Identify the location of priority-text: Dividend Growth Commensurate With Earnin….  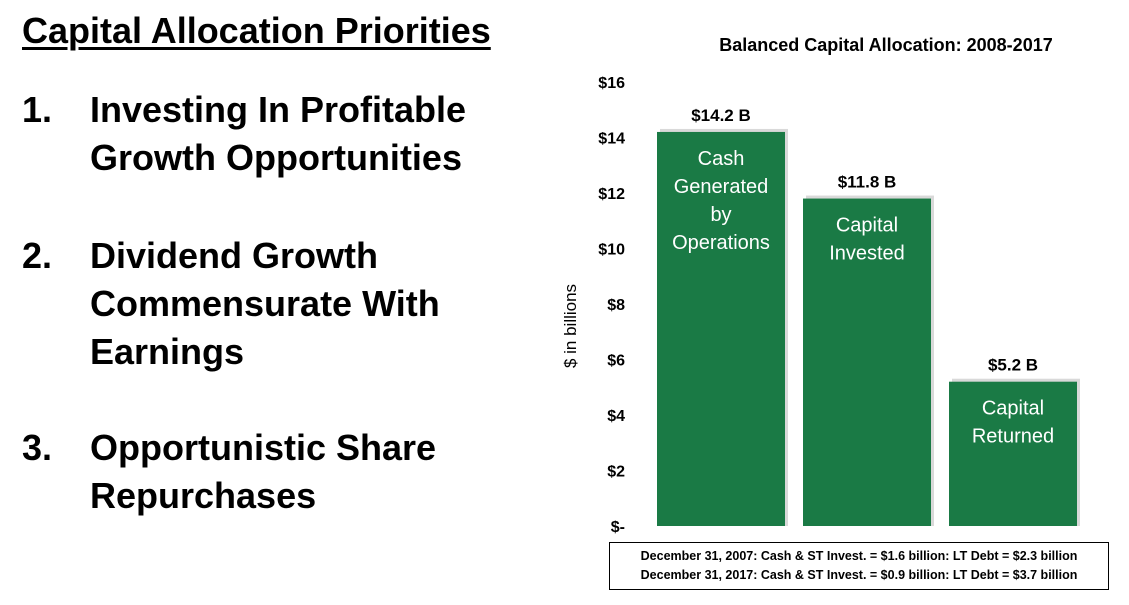
(265, 304).